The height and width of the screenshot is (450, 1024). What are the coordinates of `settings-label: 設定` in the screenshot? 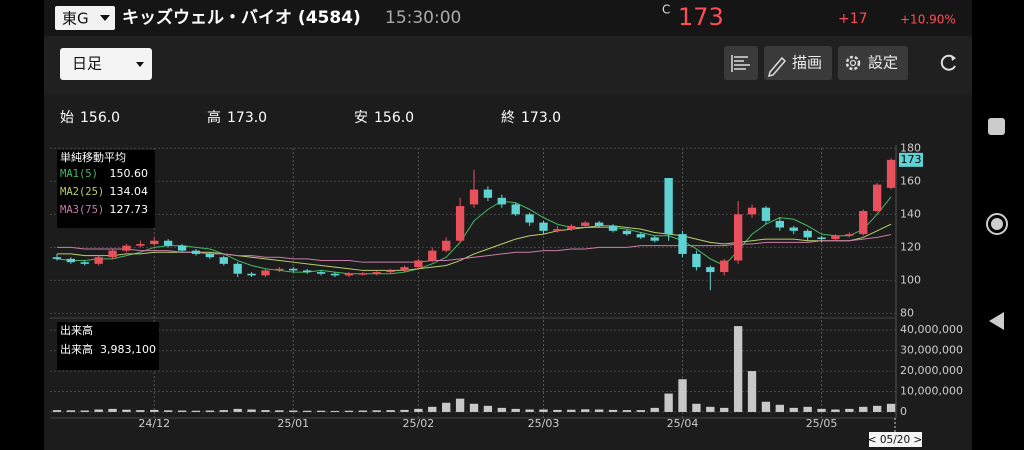 It's located at (883, 63).